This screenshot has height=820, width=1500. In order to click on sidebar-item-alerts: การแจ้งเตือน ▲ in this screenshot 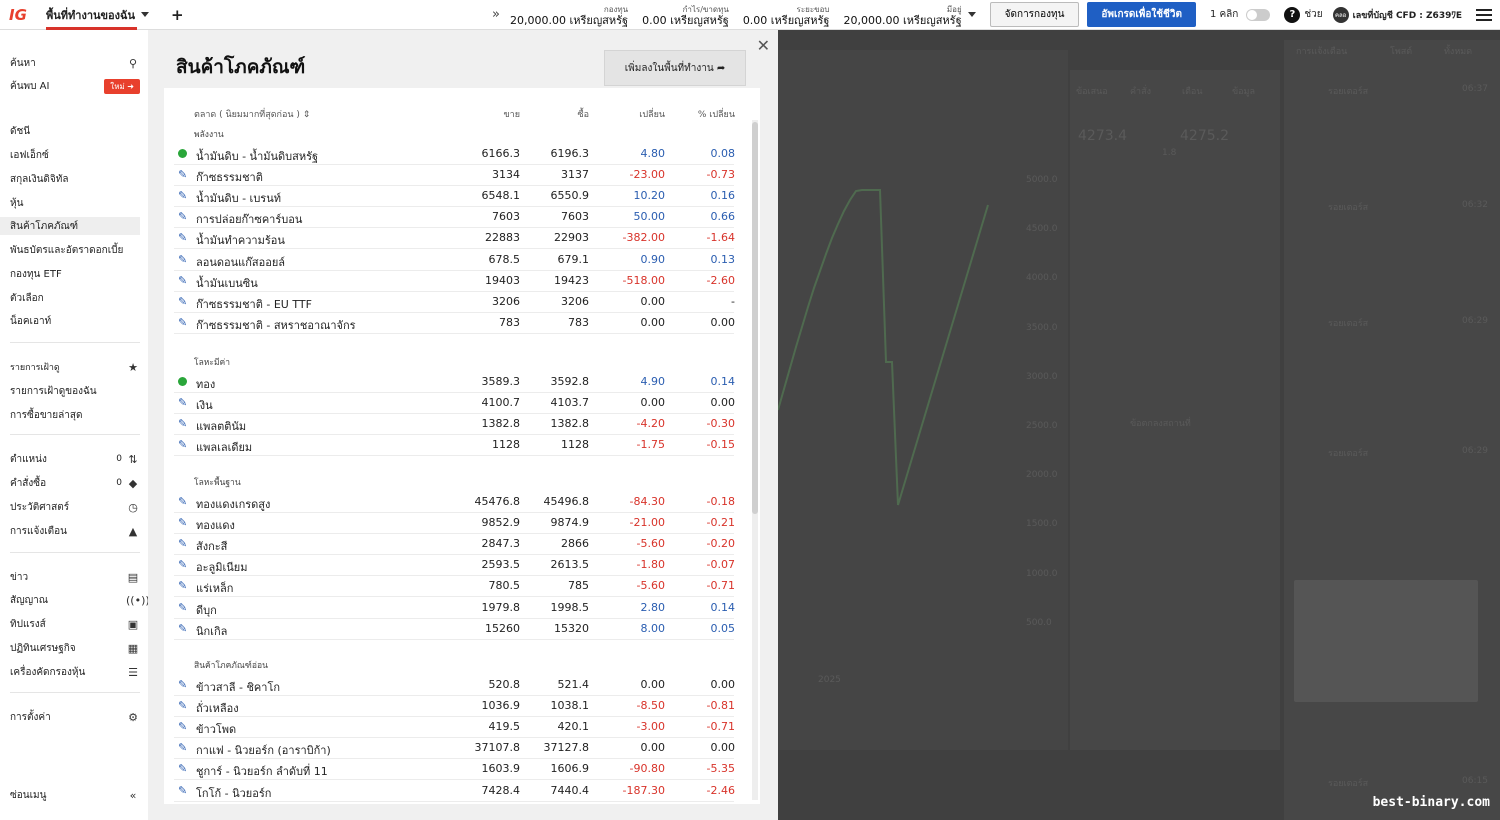, I will do `click(75, 531)`.